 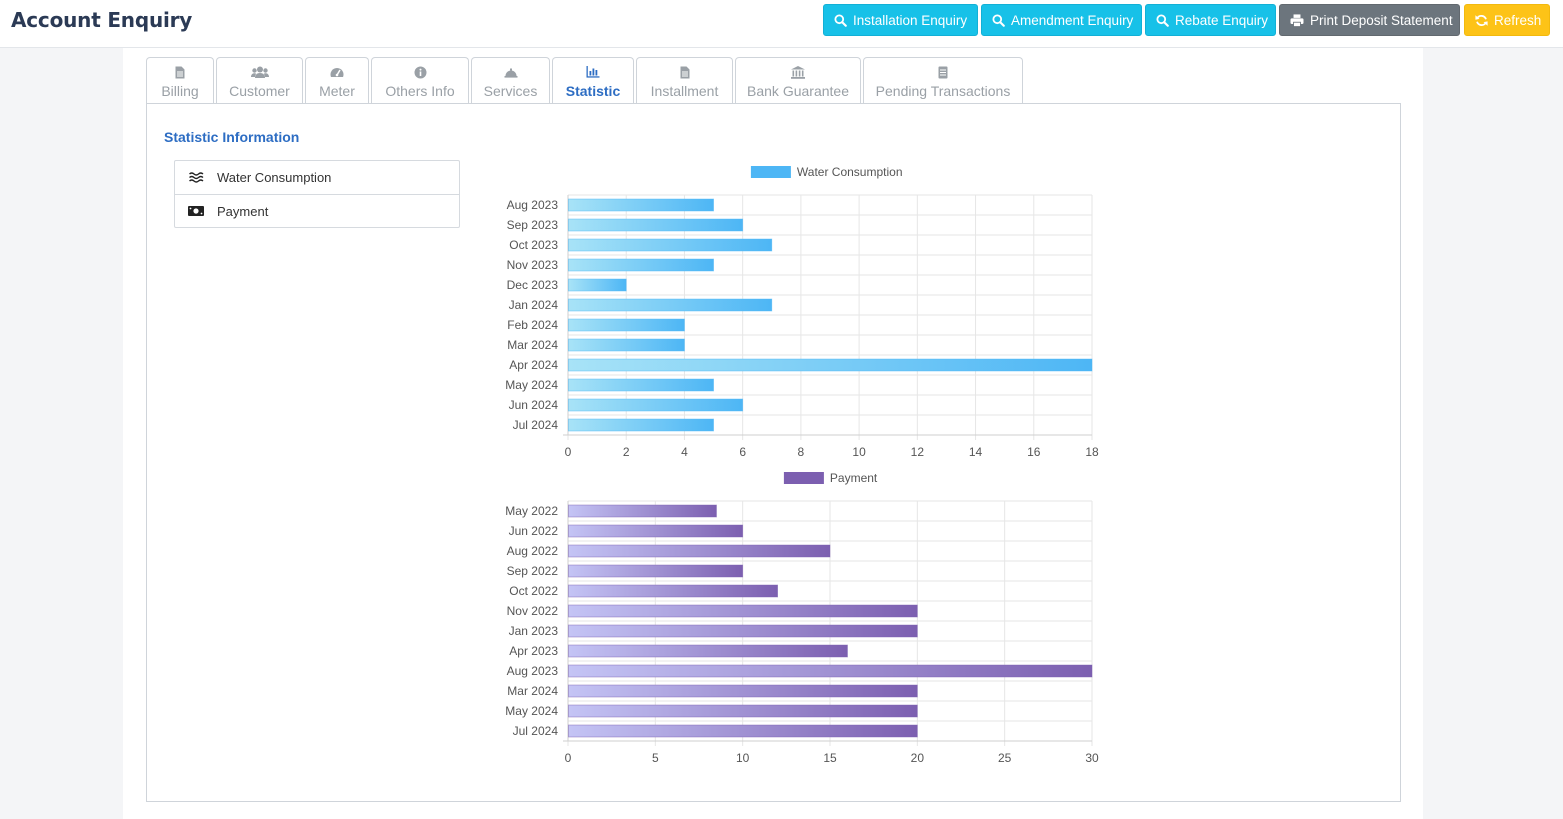 What do you see at coordinates (1034, 452) in the screenshot?
I see `water-x-tick-label: 16` at bounding box center [1034, 452].